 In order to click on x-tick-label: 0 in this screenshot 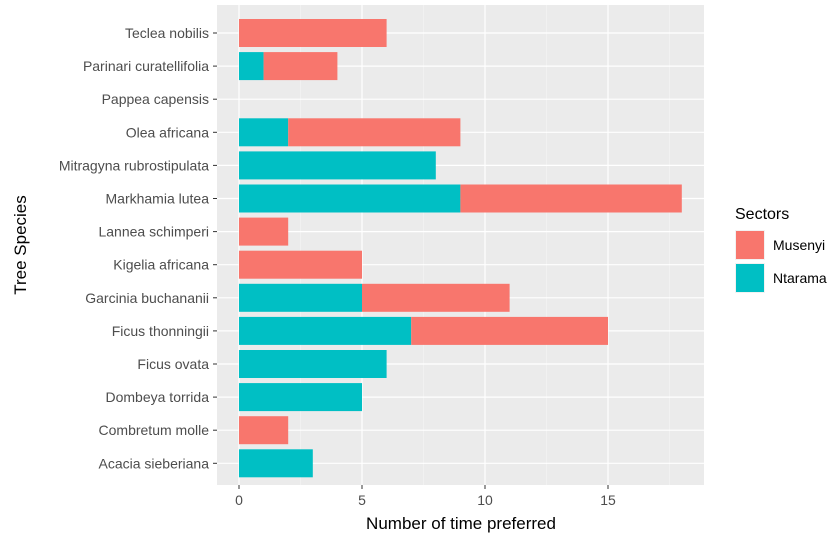, I will do `click(239, 500)`.